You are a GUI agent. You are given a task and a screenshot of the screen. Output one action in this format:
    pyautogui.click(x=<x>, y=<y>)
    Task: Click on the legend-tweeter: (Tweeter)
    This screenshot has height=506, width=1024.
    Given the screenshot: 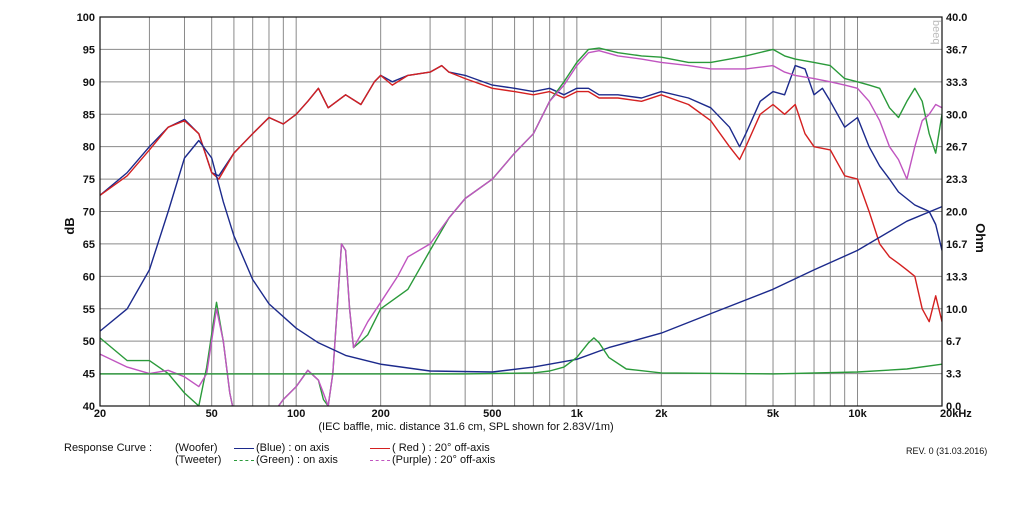 What is the action you would take?
    pyautogui.click(x=198, y=460)
    